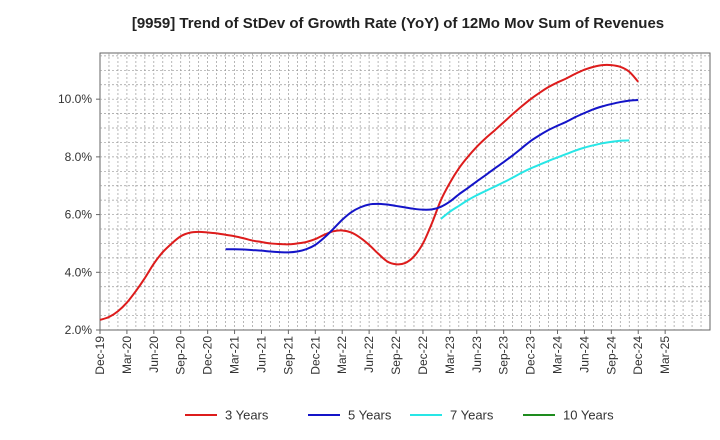 Image resolution: width=720 pixels, height=440 pixels. Describe the element at coordinates (369, 354) in the screenshot. I see `x-tick-label: Jun-22` at that location.